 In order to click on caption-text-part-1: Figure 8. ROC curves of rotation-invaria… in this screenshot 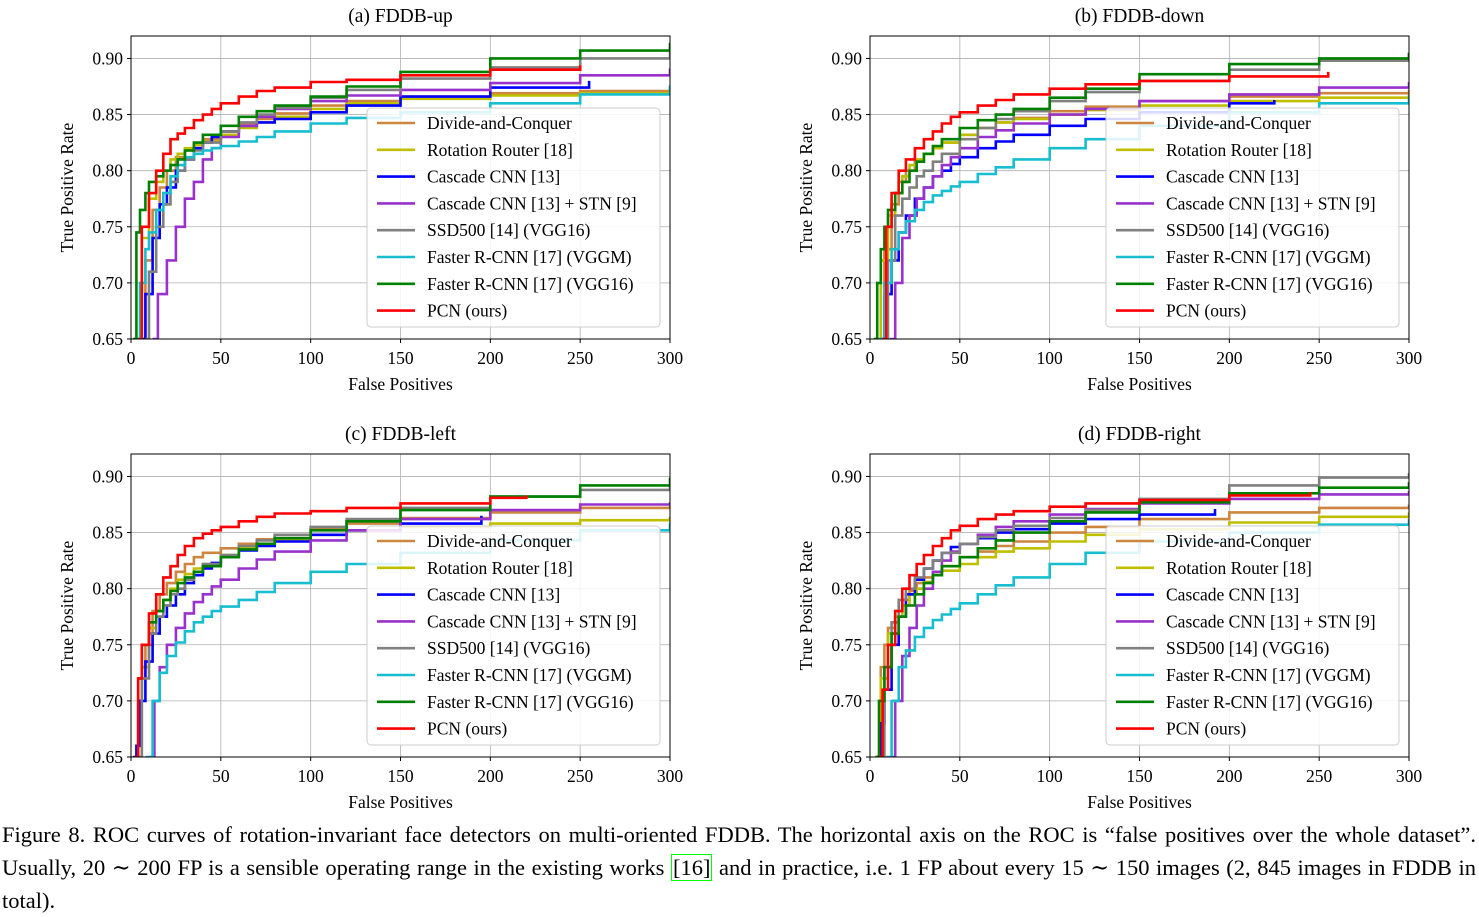, I will do `click(739, 851)`.